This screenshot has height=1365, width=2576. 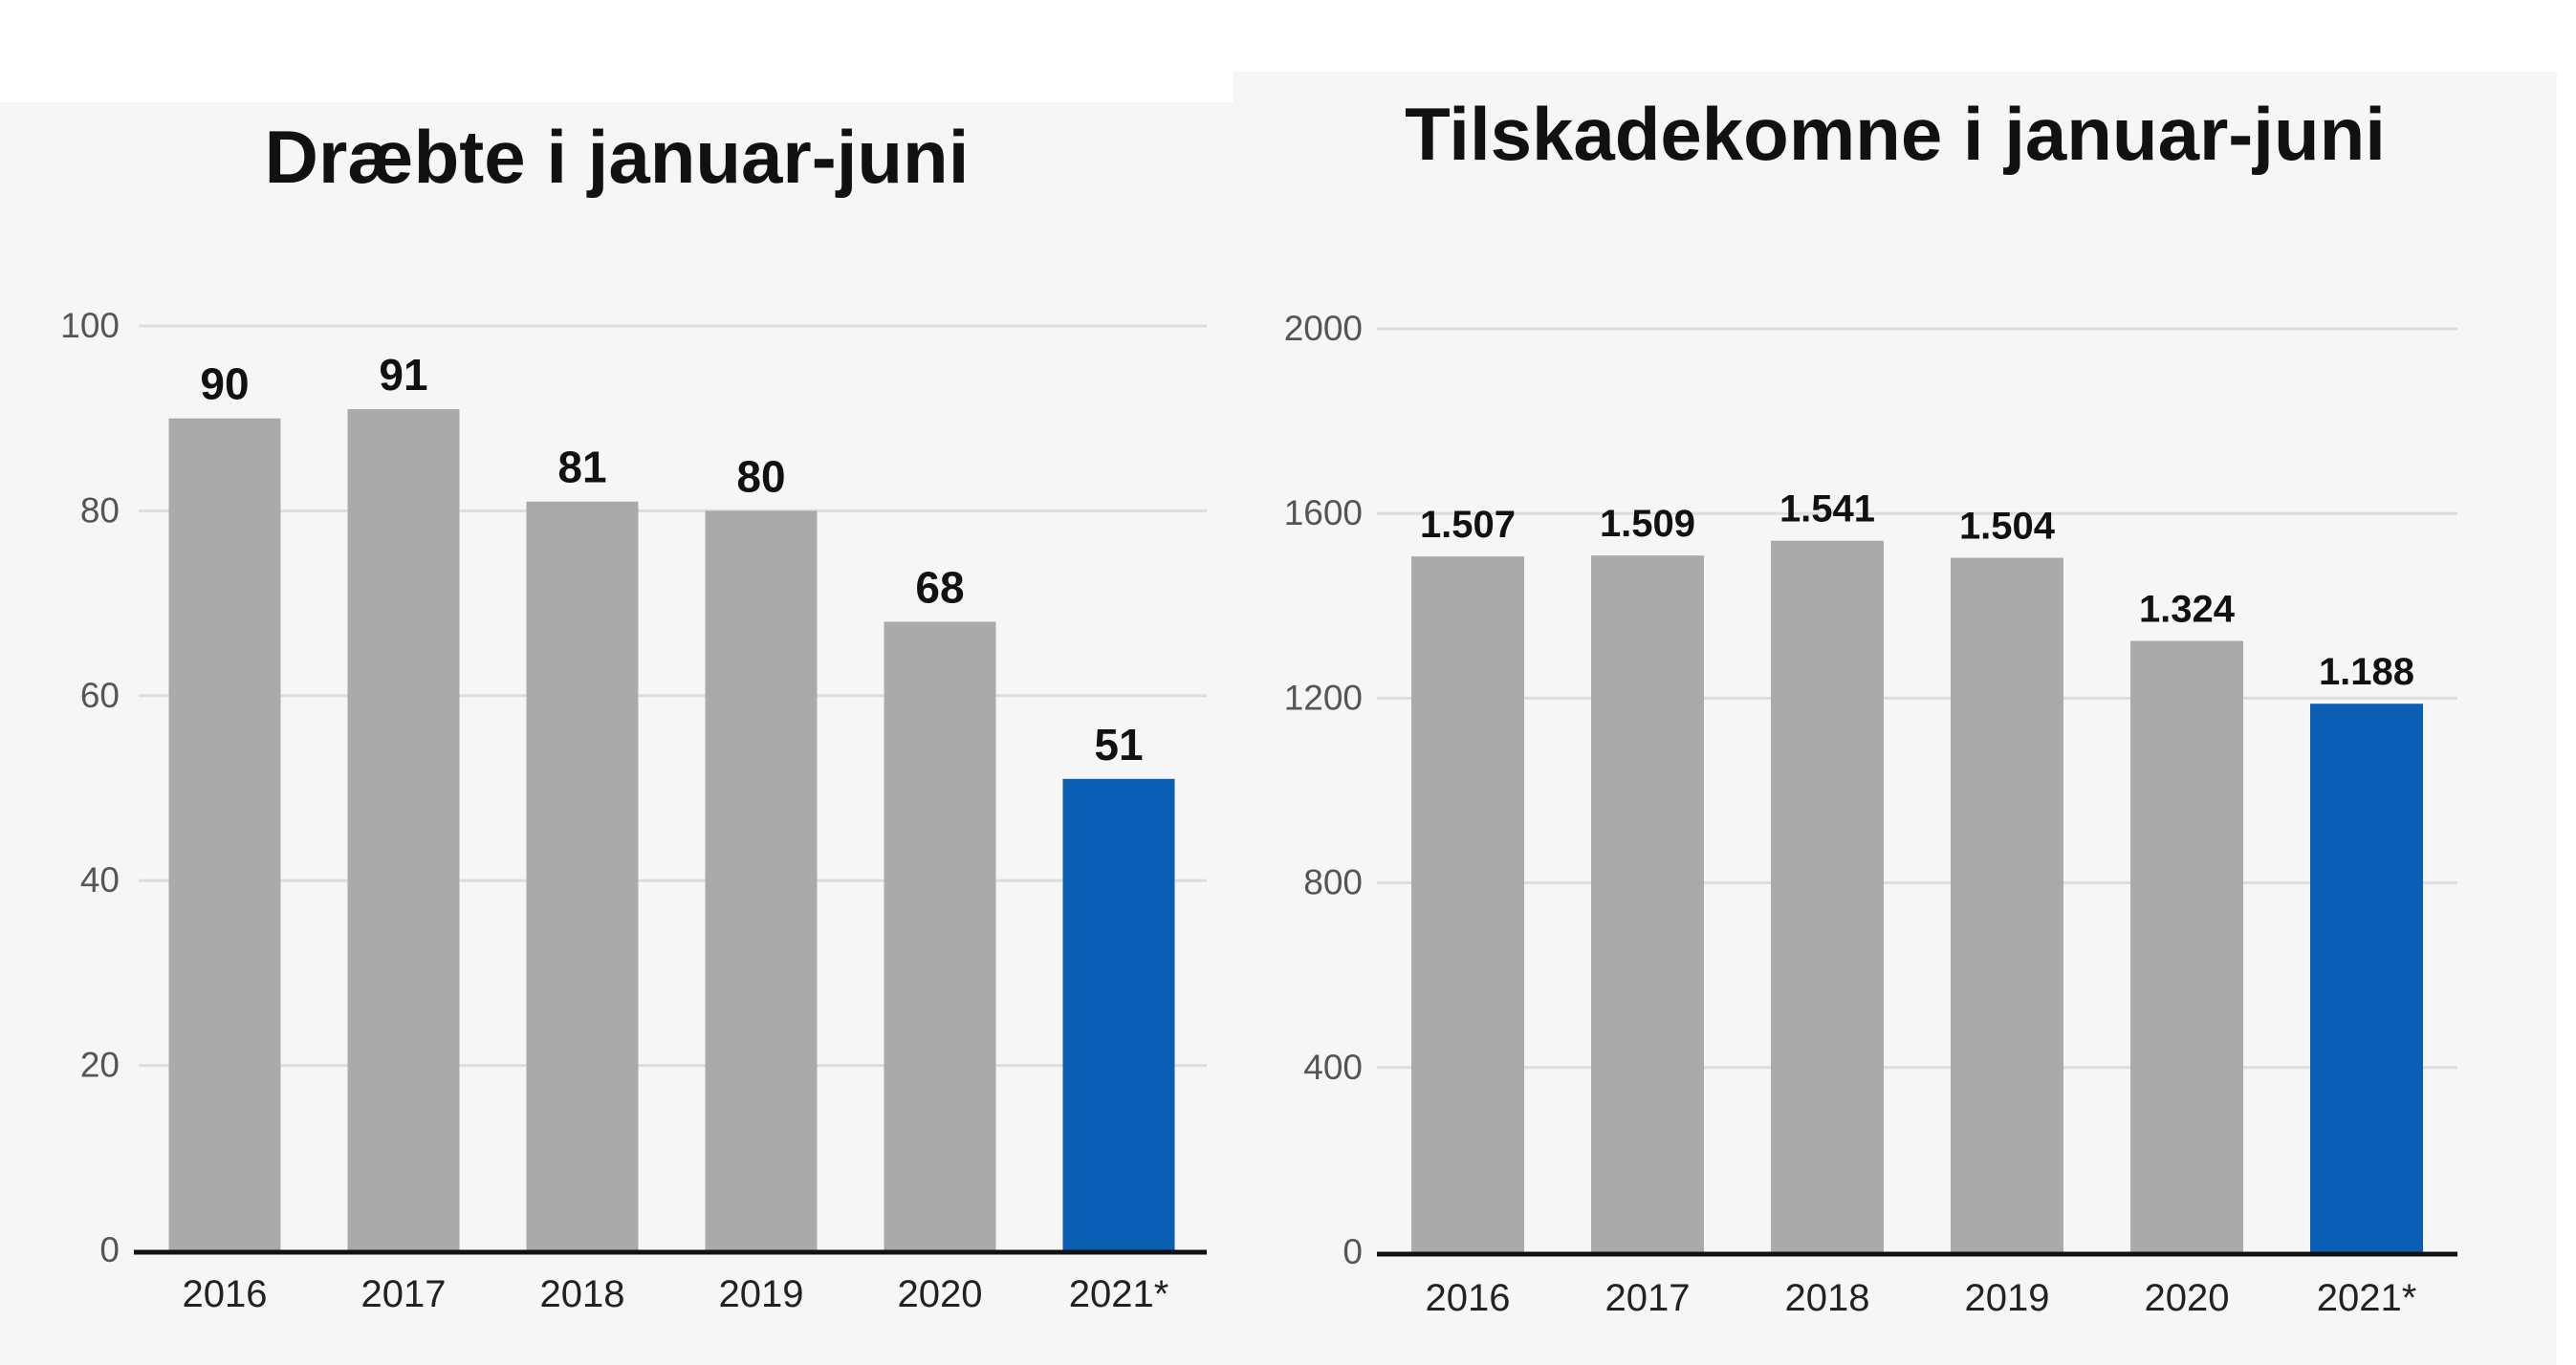 What do you see at coordinates (1323, 513) in the screenshot?
I see `y-tick-label: 1600` at bounding box center [1323, 513].